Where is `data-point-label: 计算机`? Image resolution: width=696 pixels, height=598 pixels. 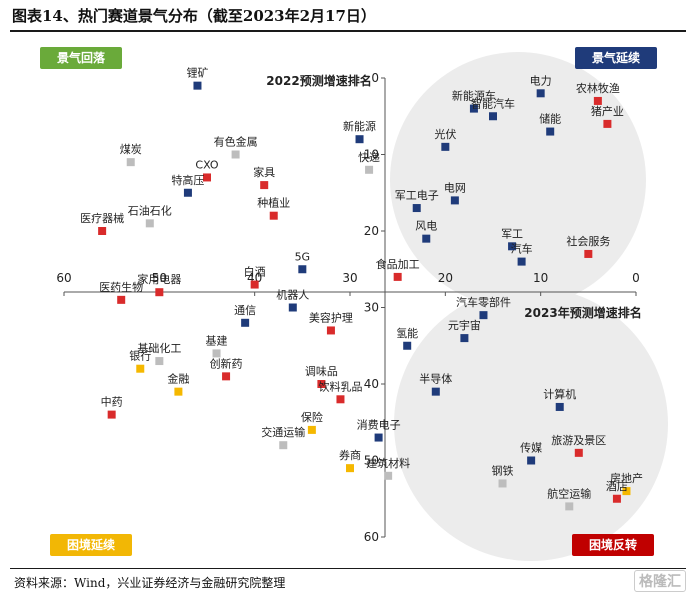
data-point-label: 计算机 is located at coordinates (559, 394).